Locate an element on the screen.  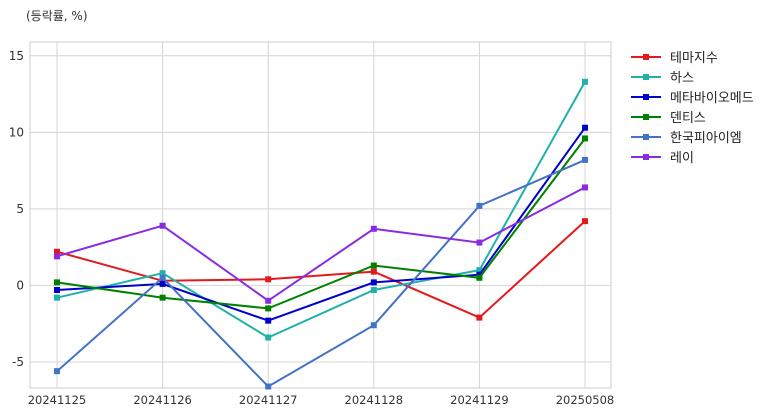
x-tick-label: 20250508 is located at coordinates (585, 400).